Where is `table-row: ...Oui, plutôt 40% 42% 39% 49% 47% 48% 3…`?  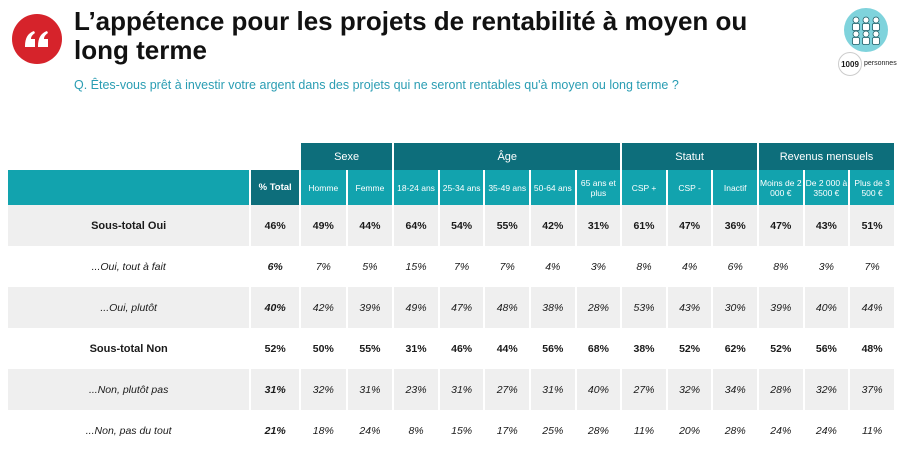 table-row: ...Oui, plutôt 40% 42% 39% 49% 47% 48% 3… is located at coordinates (451, 307).